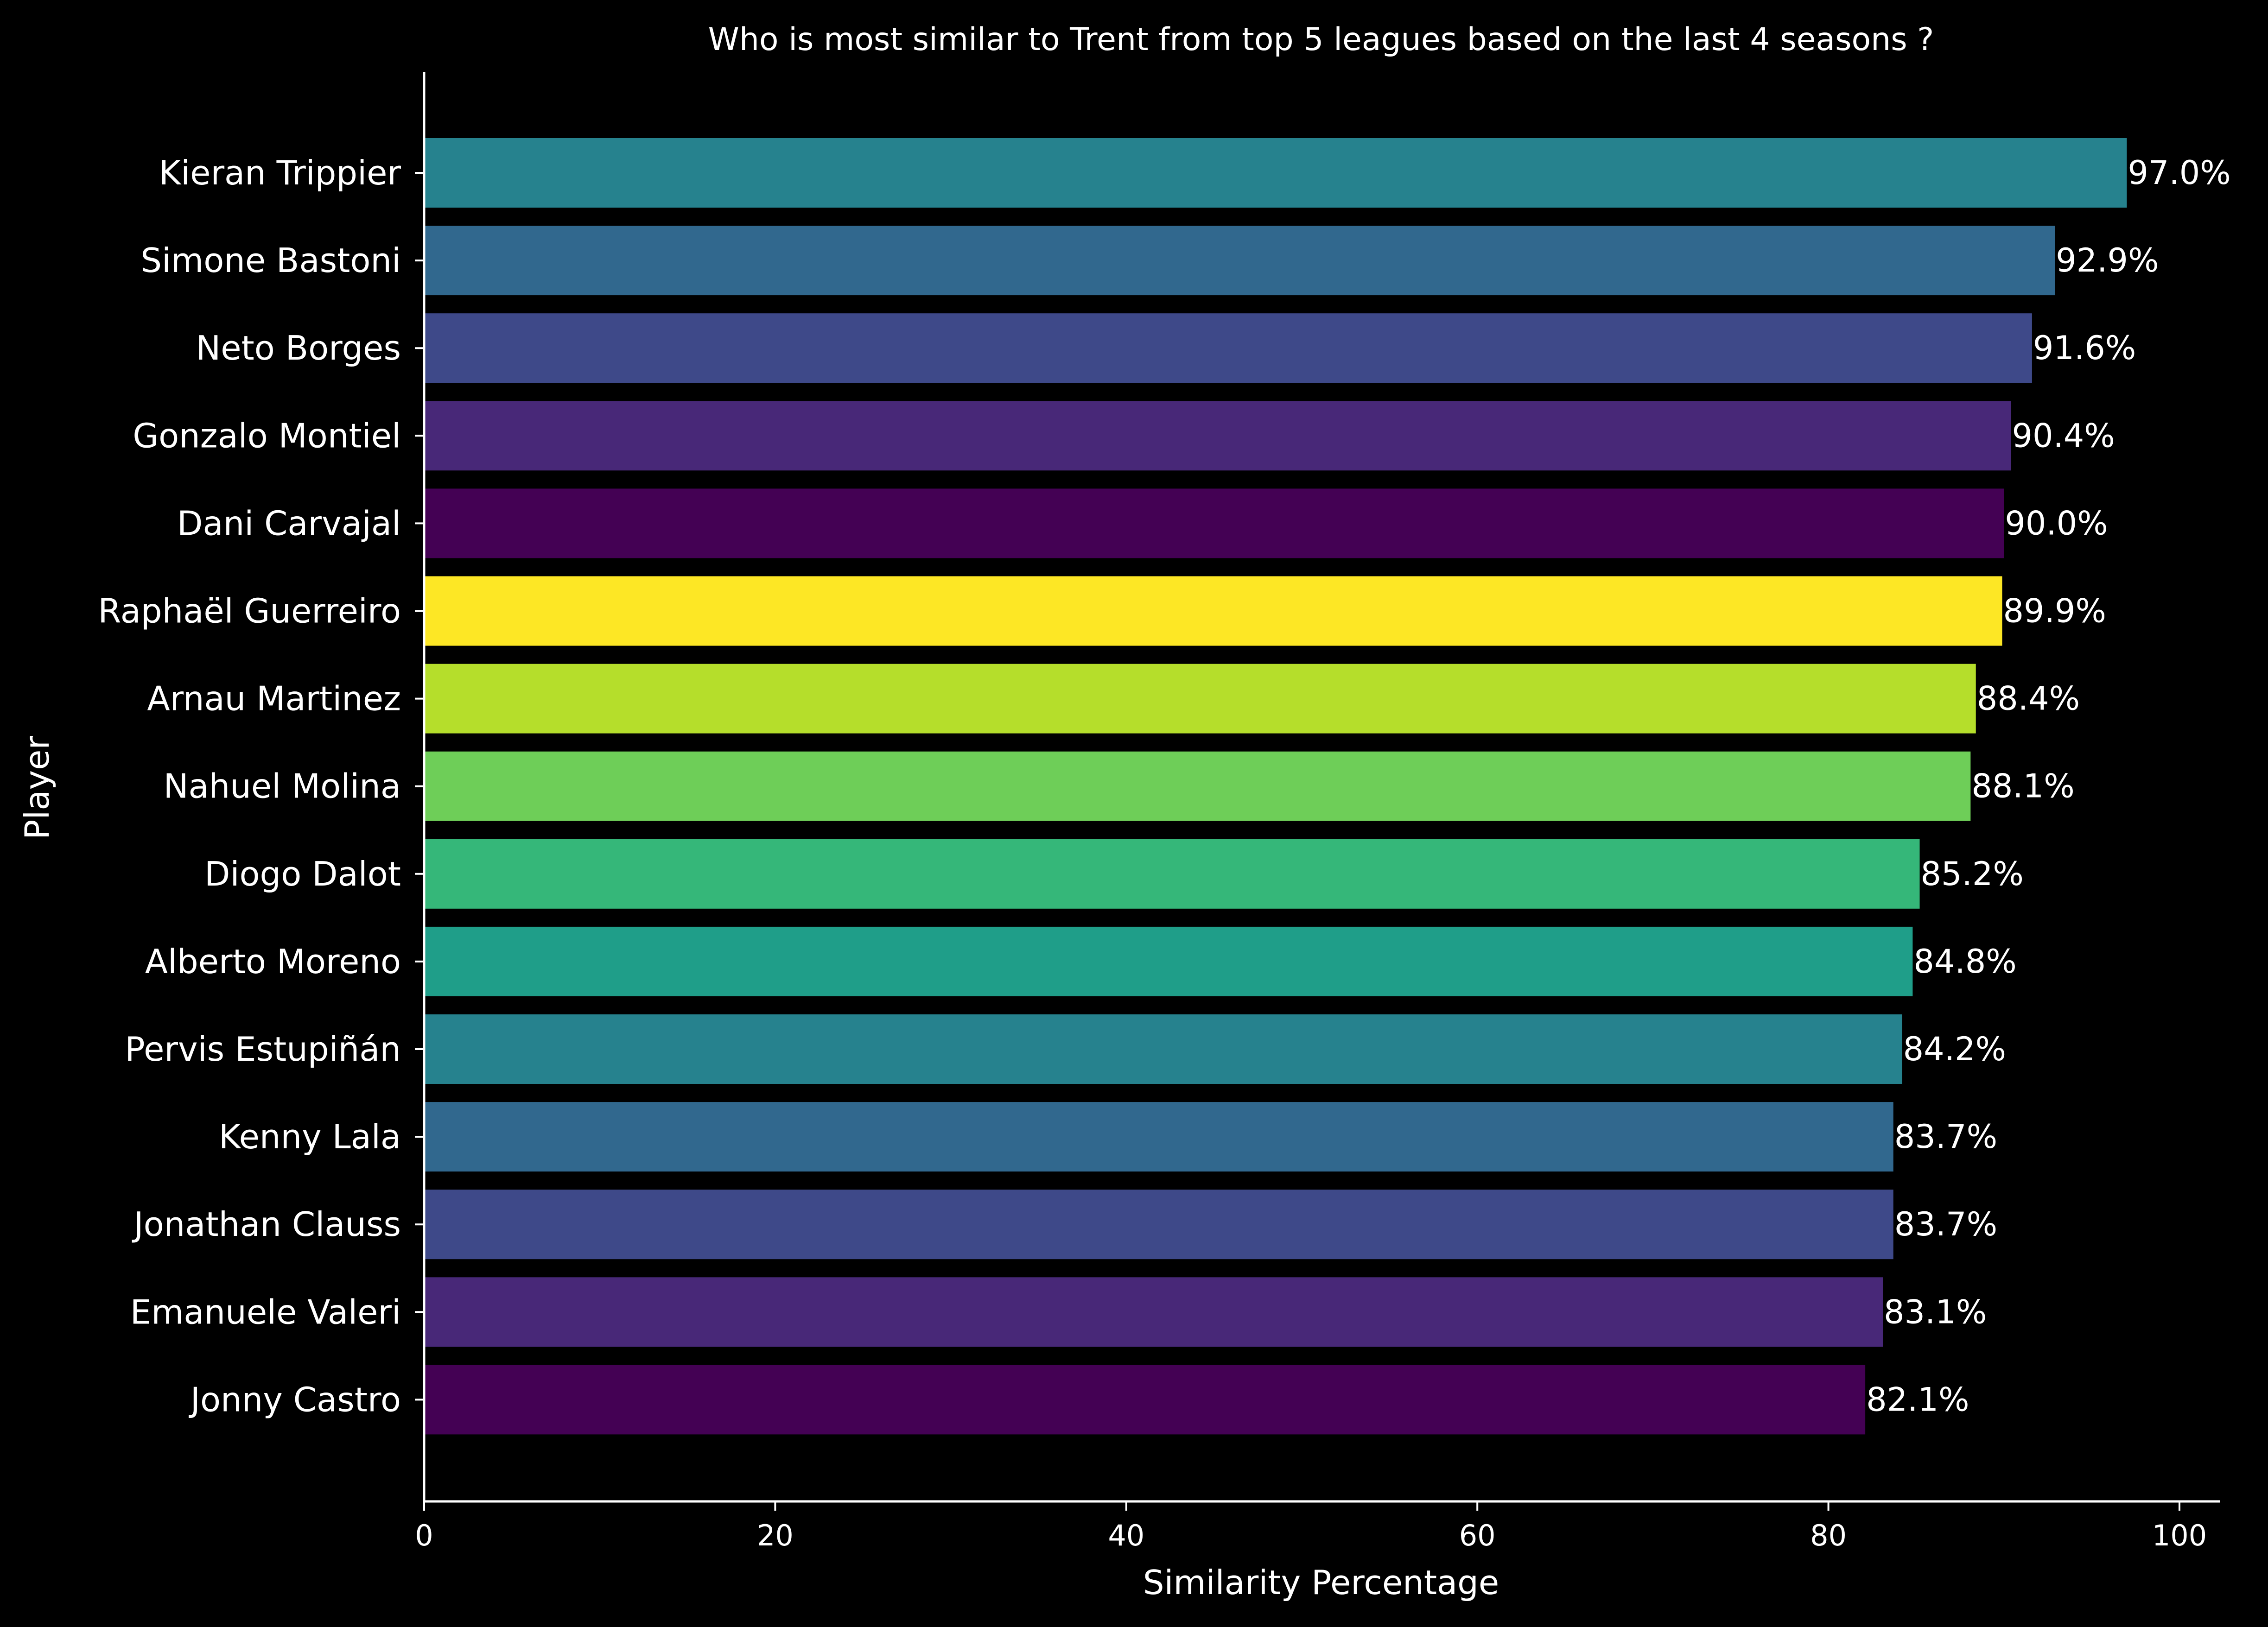 The image size is (2268, 1627). What do you see at coordinates (1311, 1526) in the screenshot?
I see `x-axis-ticks: 0 20 40 60 80 100` at bounding box center [1311, 1526].